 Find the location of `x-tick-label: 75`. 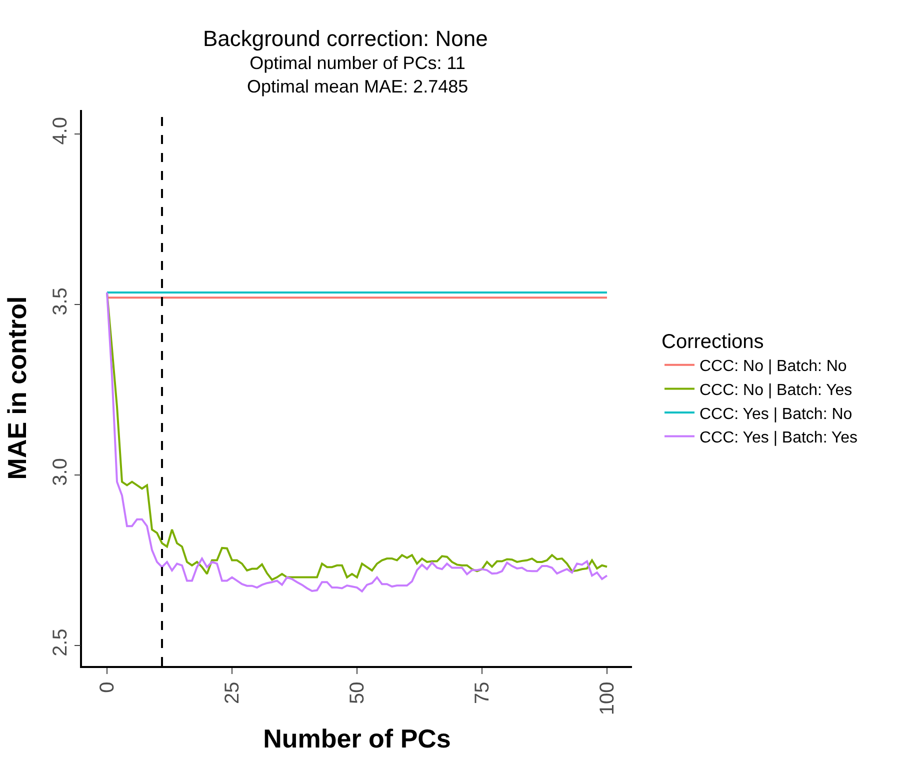

x-tick-label: 75 is located at coordinates (483, 693).